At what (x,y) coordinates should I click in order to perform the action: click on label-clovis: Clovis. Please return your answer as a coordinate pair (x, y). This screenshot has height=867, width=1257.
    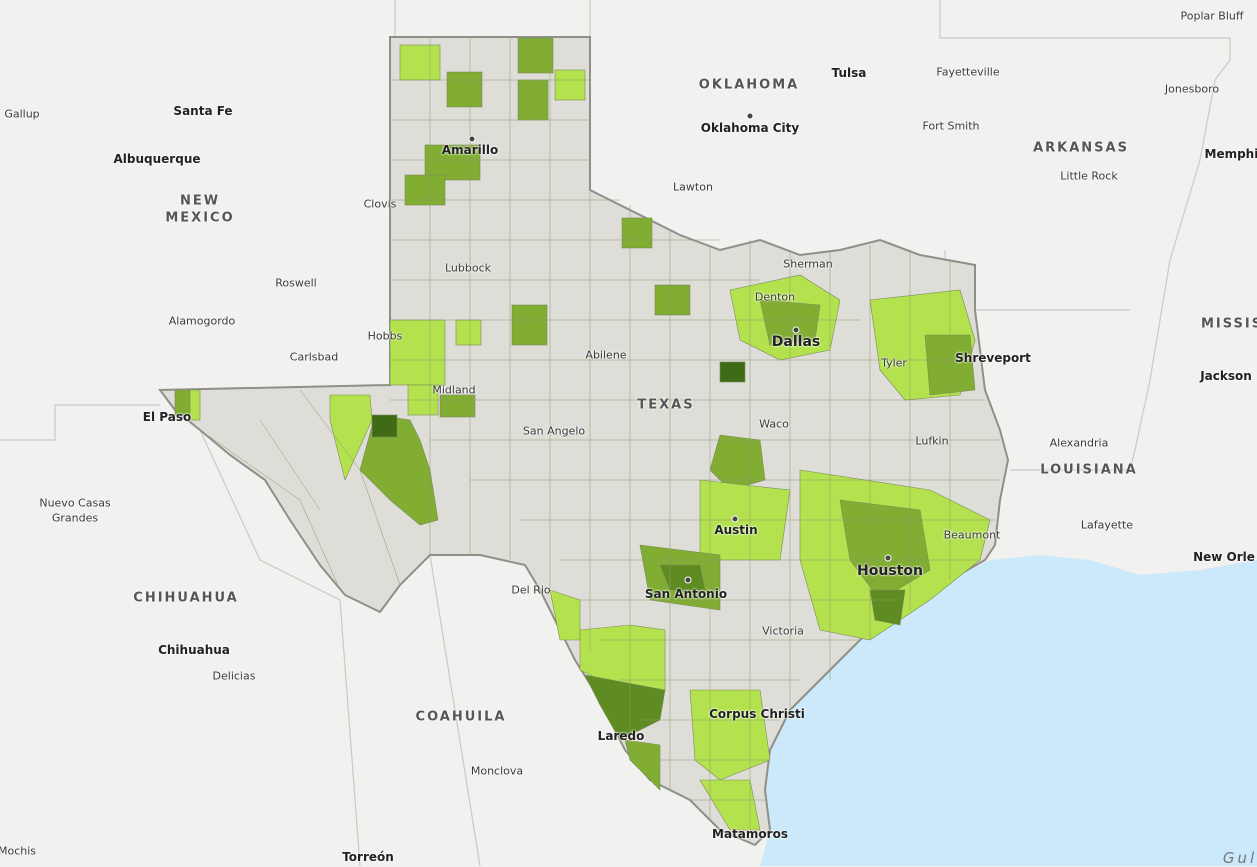
    Looking at the image, I should click on (380, 204).